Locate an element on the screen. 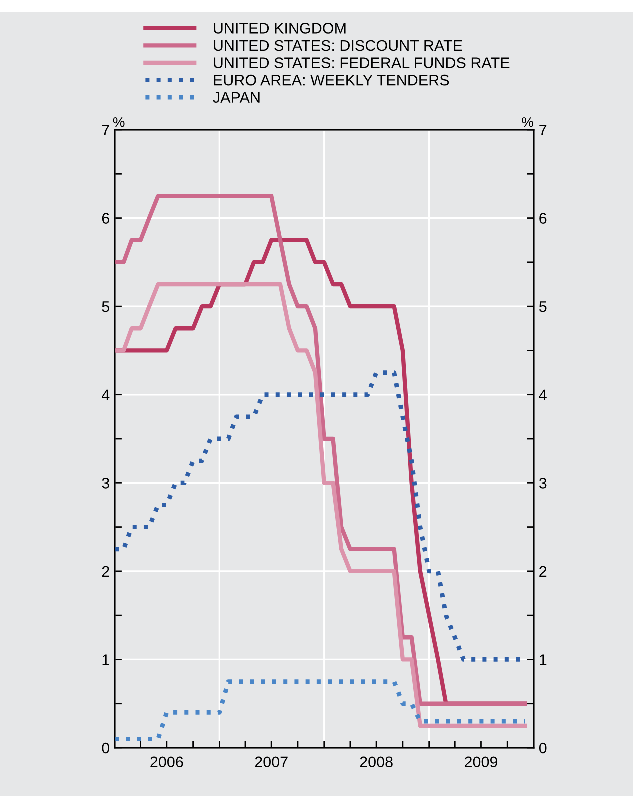  y-axis-title: % is located at coordinates (119, 122).